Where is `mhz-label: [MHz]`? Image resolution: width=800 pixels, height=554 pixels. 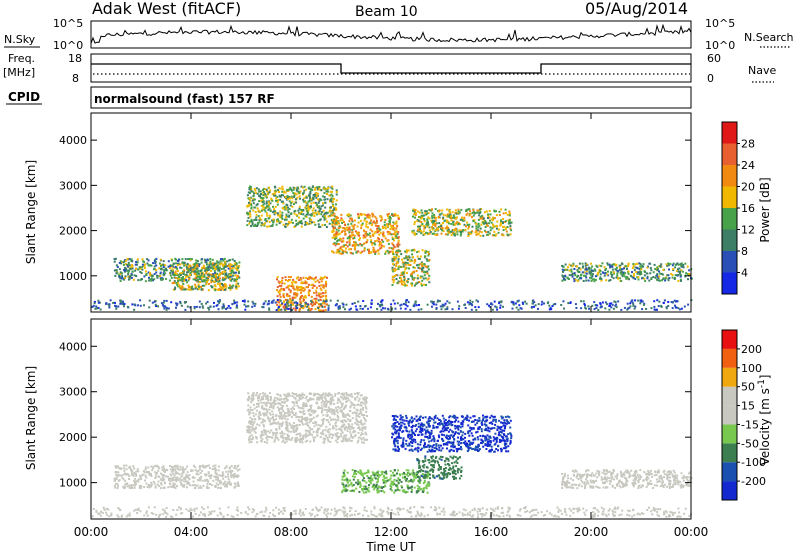 mhz-label: [MHz] is located at coordinates (19, 72).